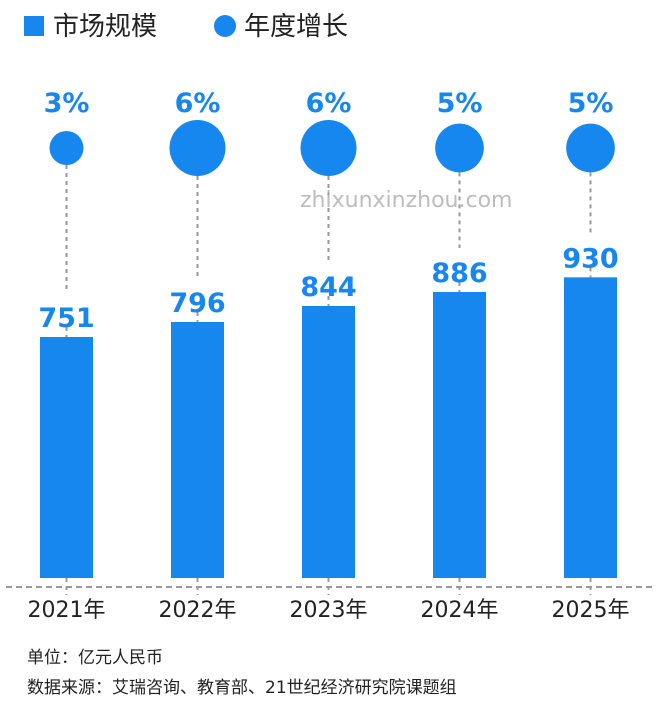 Image resolution: width=660 pixels, height=705 pixels. What do you see at coordinates (95, 658) in the screenshot?
I see `unit-note: 单位：亿元人民币` at bounding box center [95, 658].